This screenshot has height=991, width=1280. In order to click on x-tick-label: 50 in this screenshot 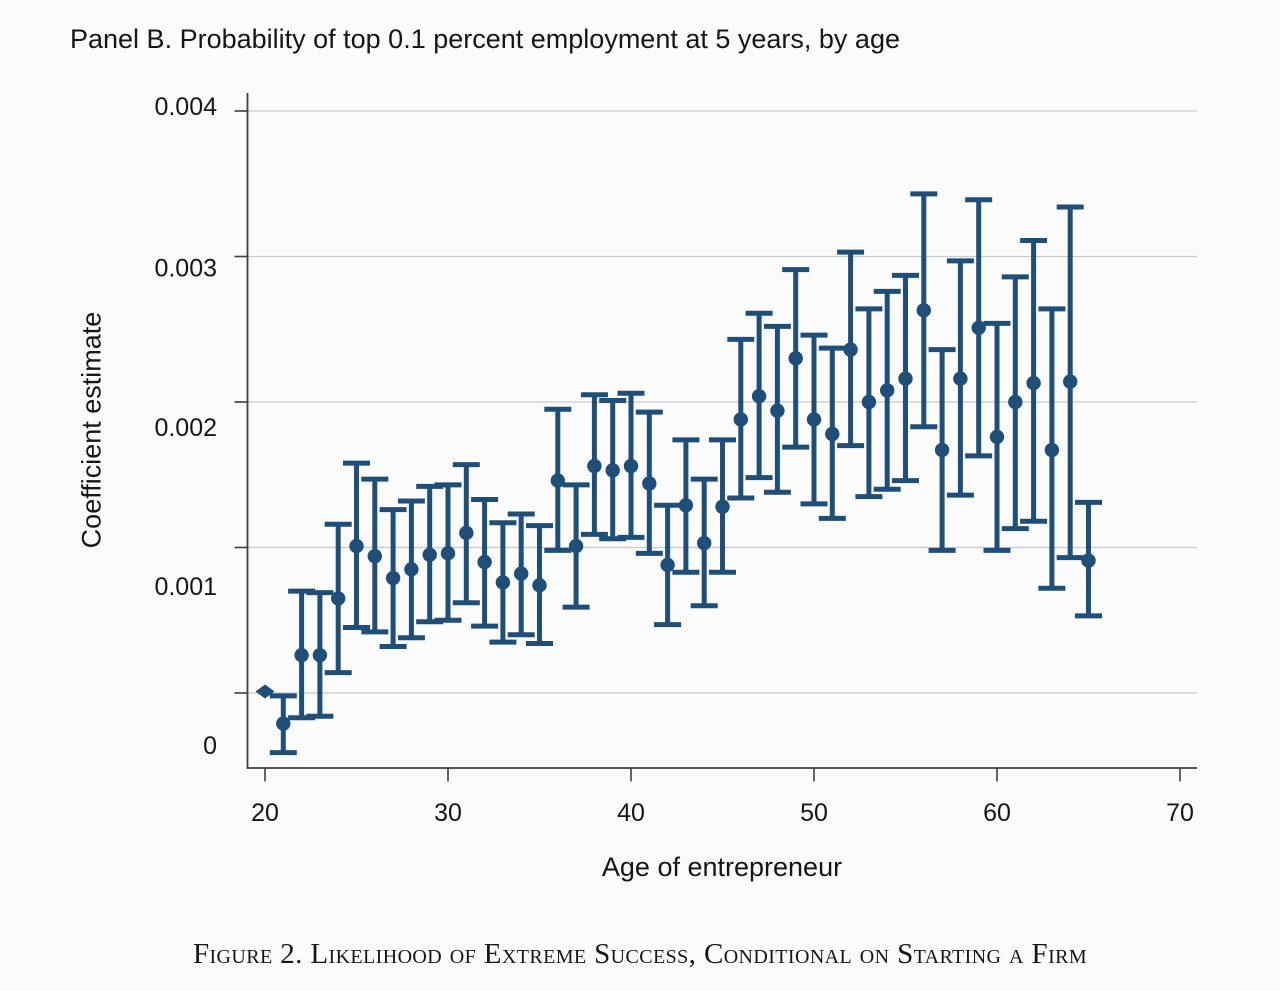, I will do `click(814, 813)`.